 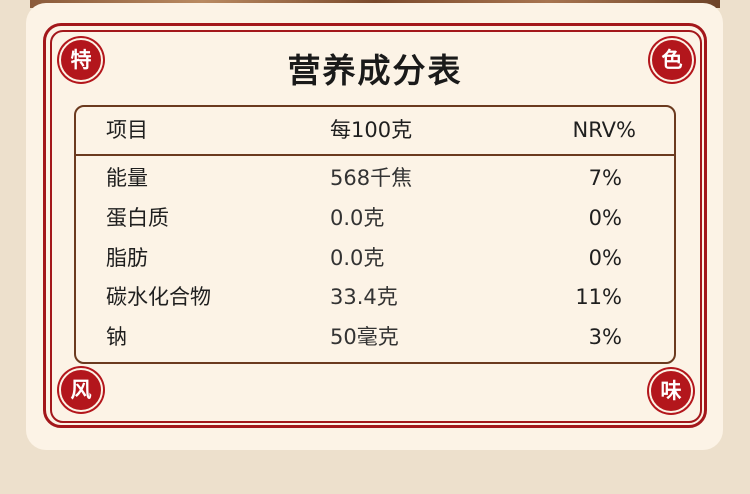 What do you see at coordinates (671, 391) in the screenshot?
I see `seal-badge-wei: 味` at bounding box center [671, 391].